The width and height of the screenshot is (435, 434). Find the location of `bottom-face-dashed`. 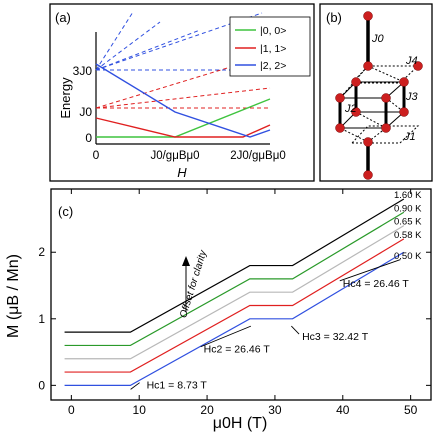

bottom-face-dashed is located at coordinates (385, 134).